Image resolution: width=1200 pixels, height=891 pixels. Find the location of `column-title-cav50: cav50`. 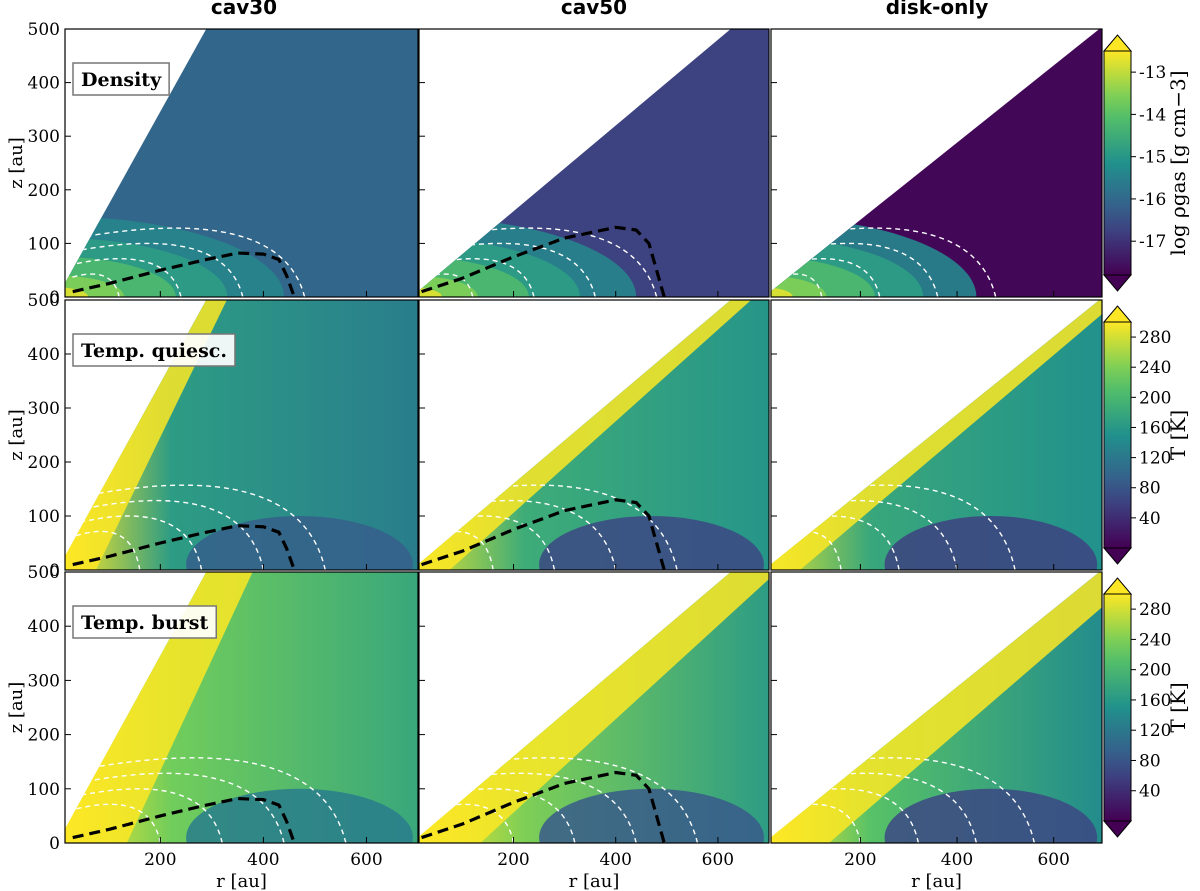

column-title-cav50: cav50 is located at coordinates (594, 9).